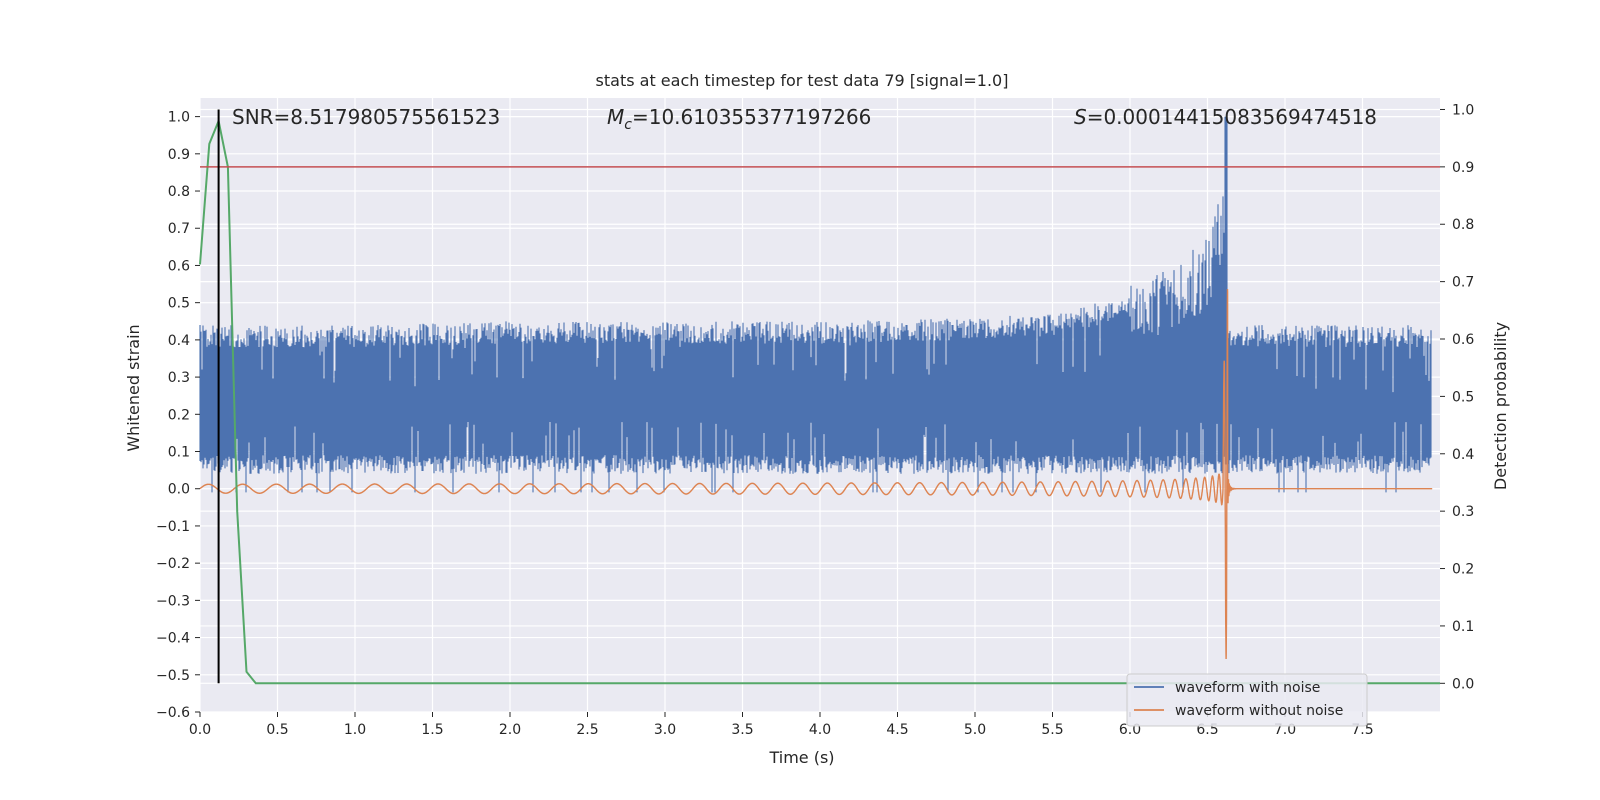 The image size is (1600, 800). What do you see at coordinates (801, 757) in the screenshot?
I see `x-axis-label: Time (s)` at bounding box center [801, 757].